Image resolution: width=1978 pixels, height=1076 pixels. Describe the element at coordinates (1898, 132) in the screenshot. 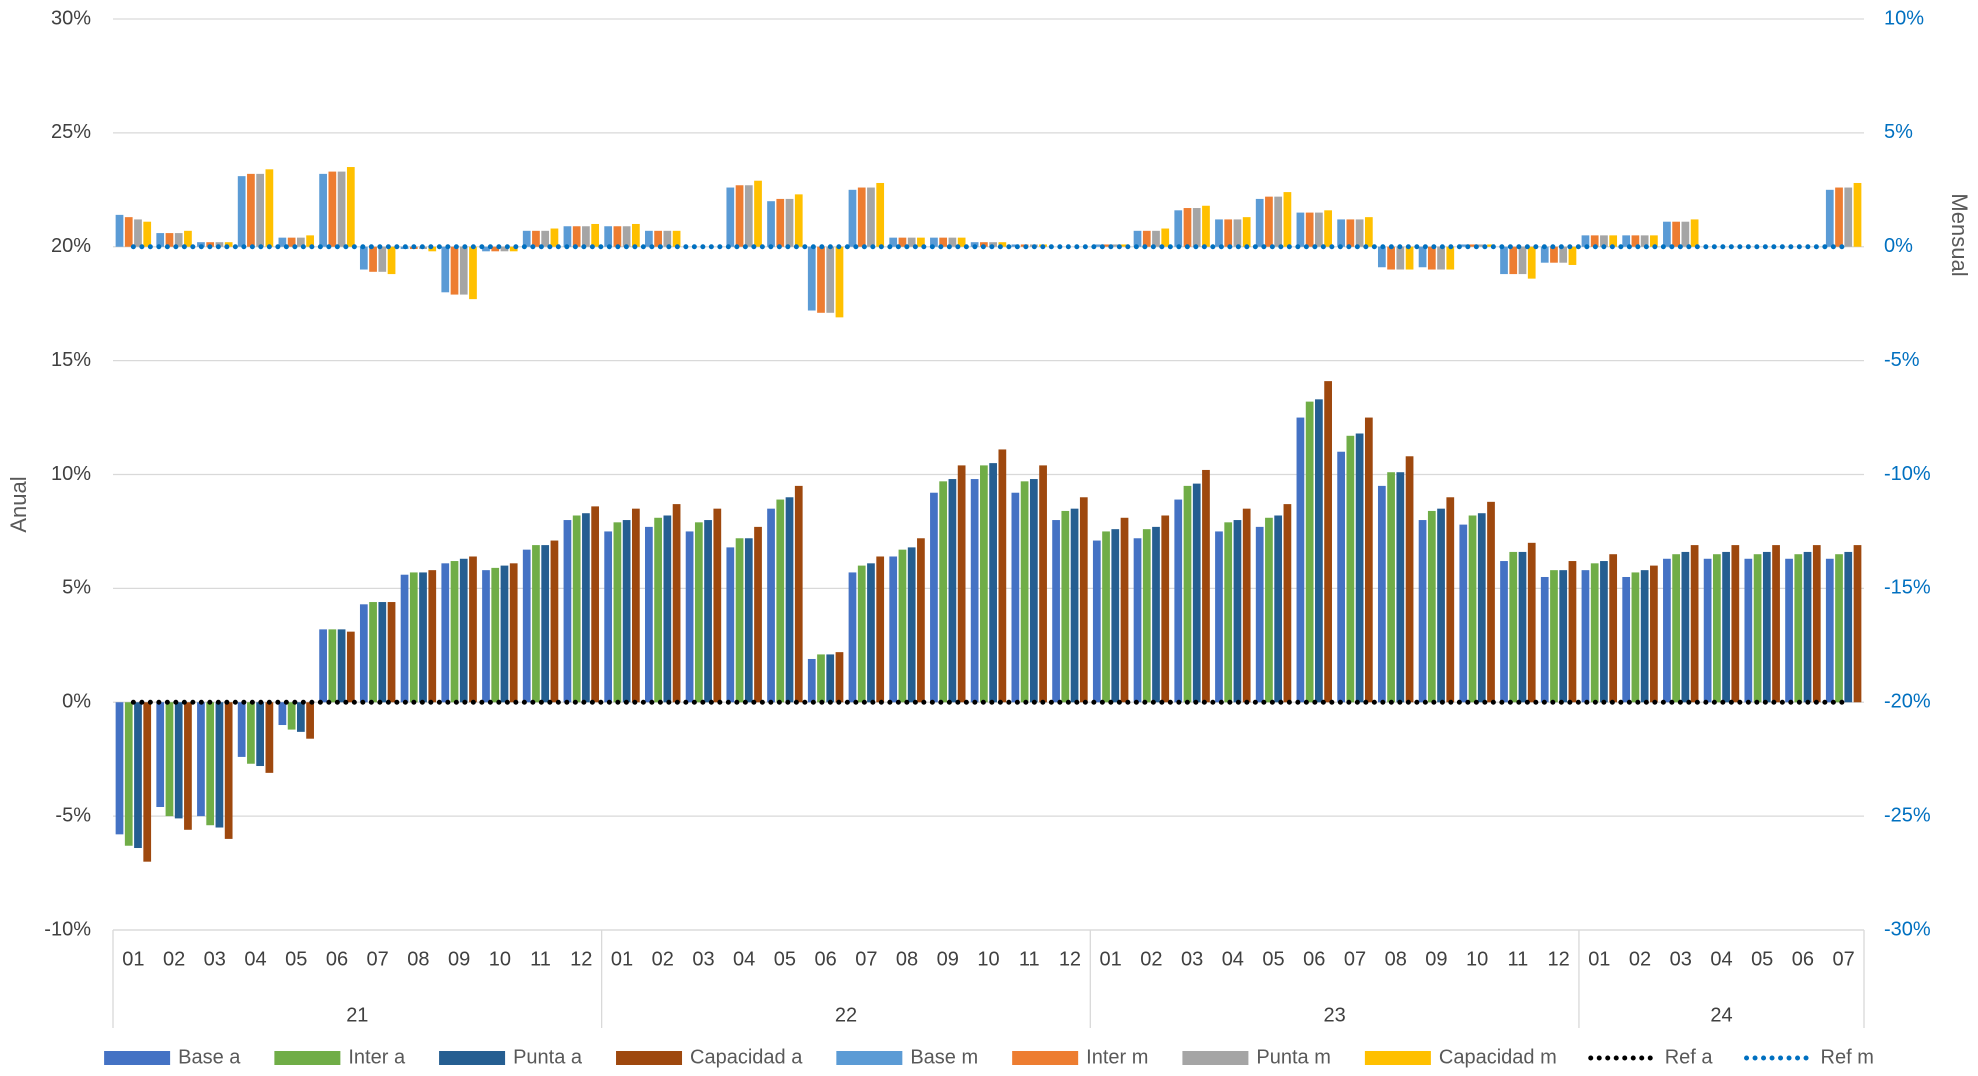

I see `y2-tick-label: 5%` at that location.